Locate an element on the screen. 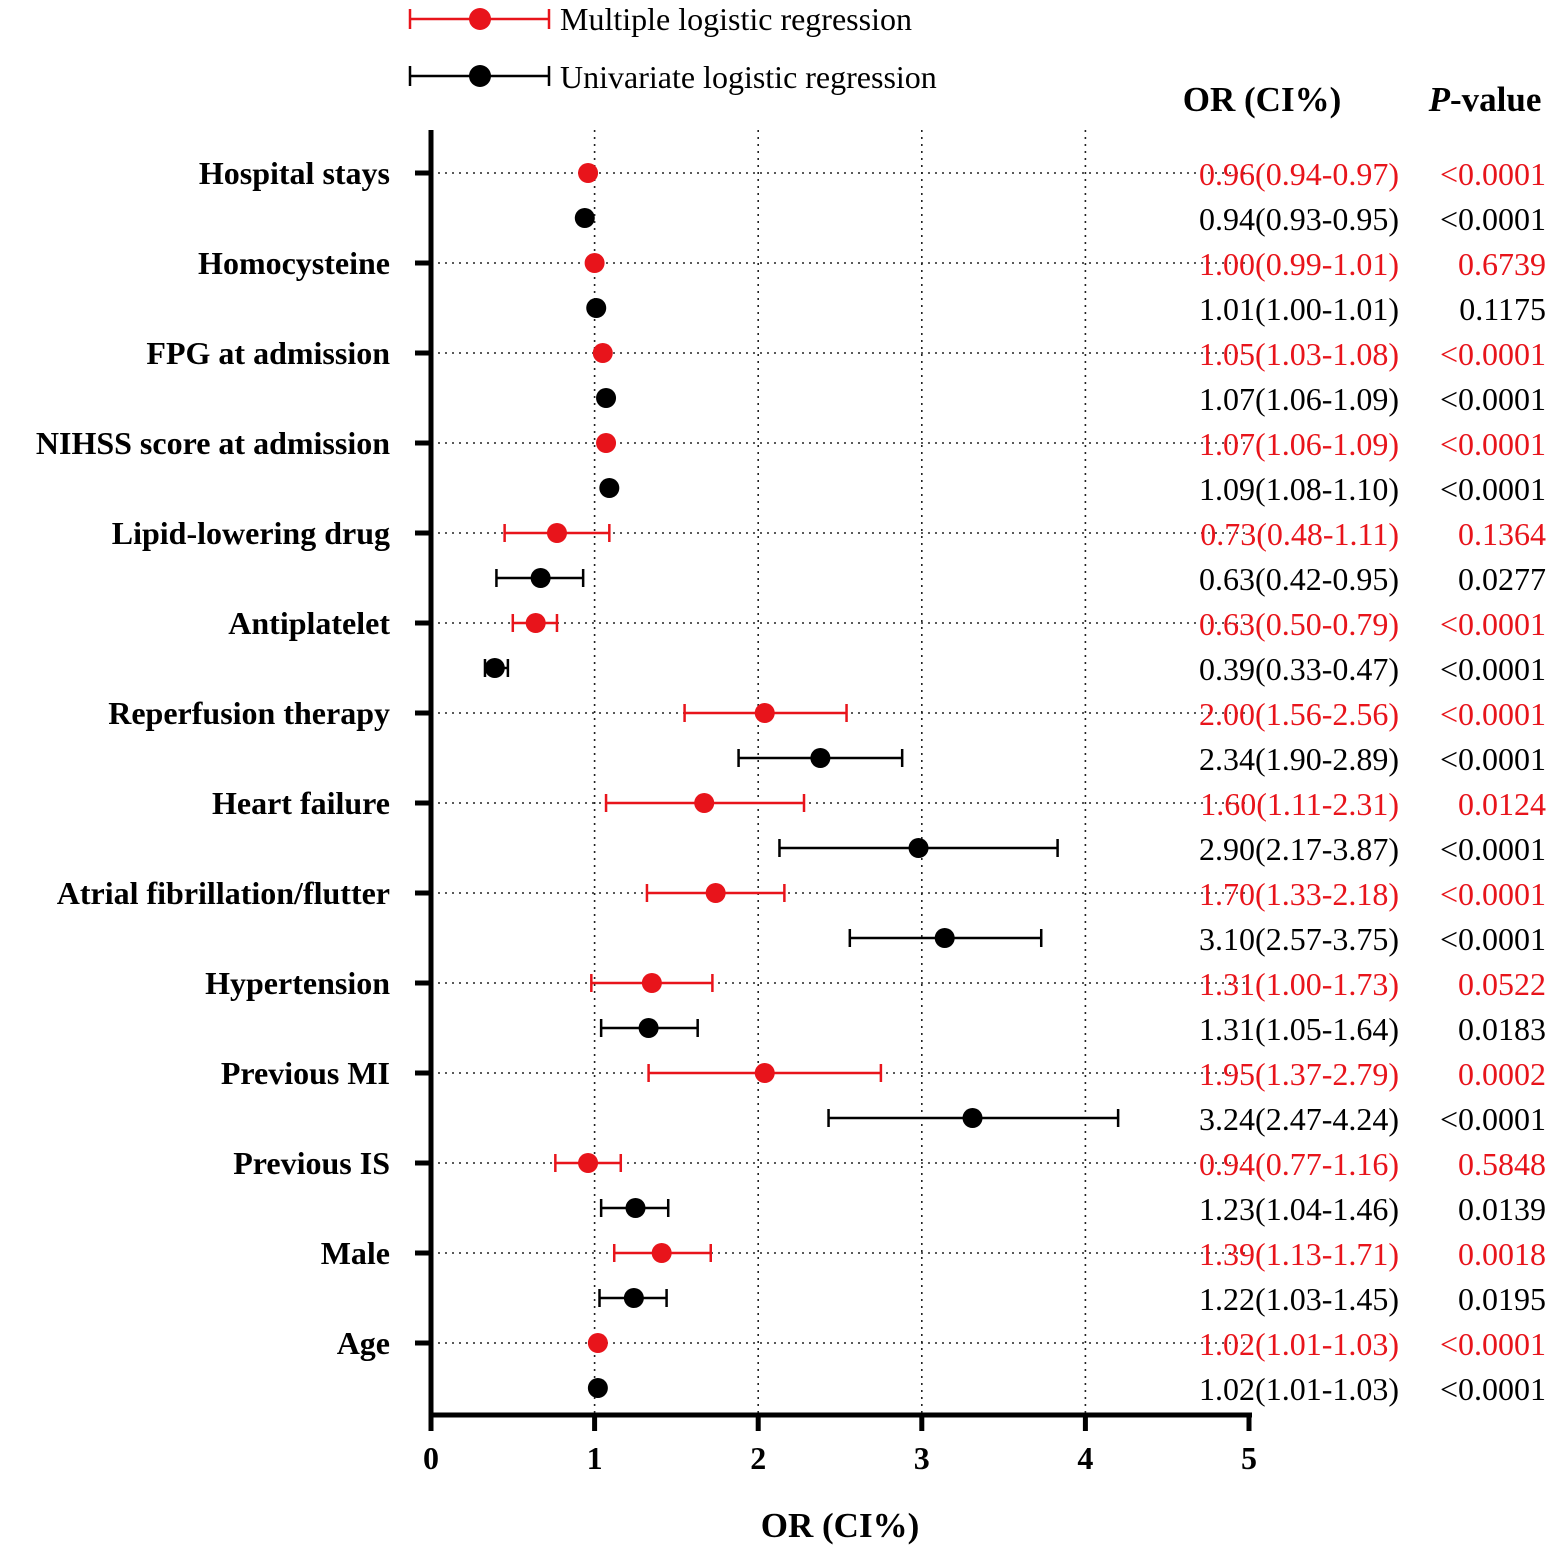 Image resolution: width=1555 pixels, height=1548 pixels. or-ci-univariate-fpg-at-admission: 1.07(1.06-1.09) is located at coordinates (1299, 399).